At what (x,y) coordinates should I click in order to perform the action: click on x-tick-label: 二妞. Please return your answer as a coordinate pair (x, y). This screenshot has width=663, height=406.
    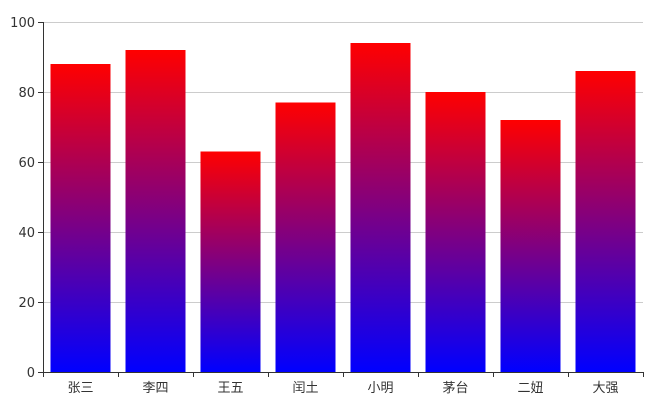
    Looking at the image, I should click on (530, 388).